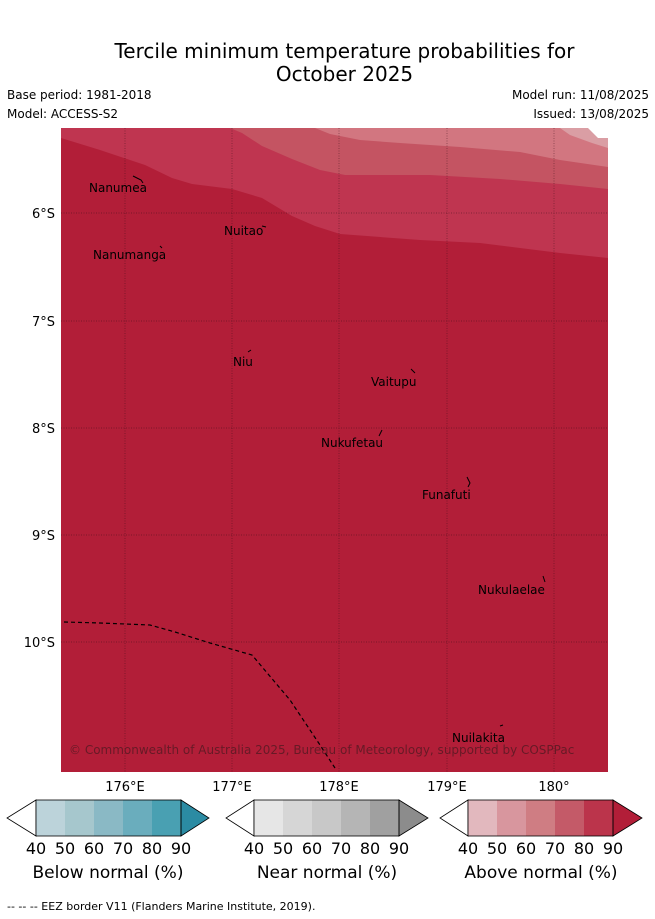  I want to click on place-vaitupu: Vaitupu, so click(394, 382).